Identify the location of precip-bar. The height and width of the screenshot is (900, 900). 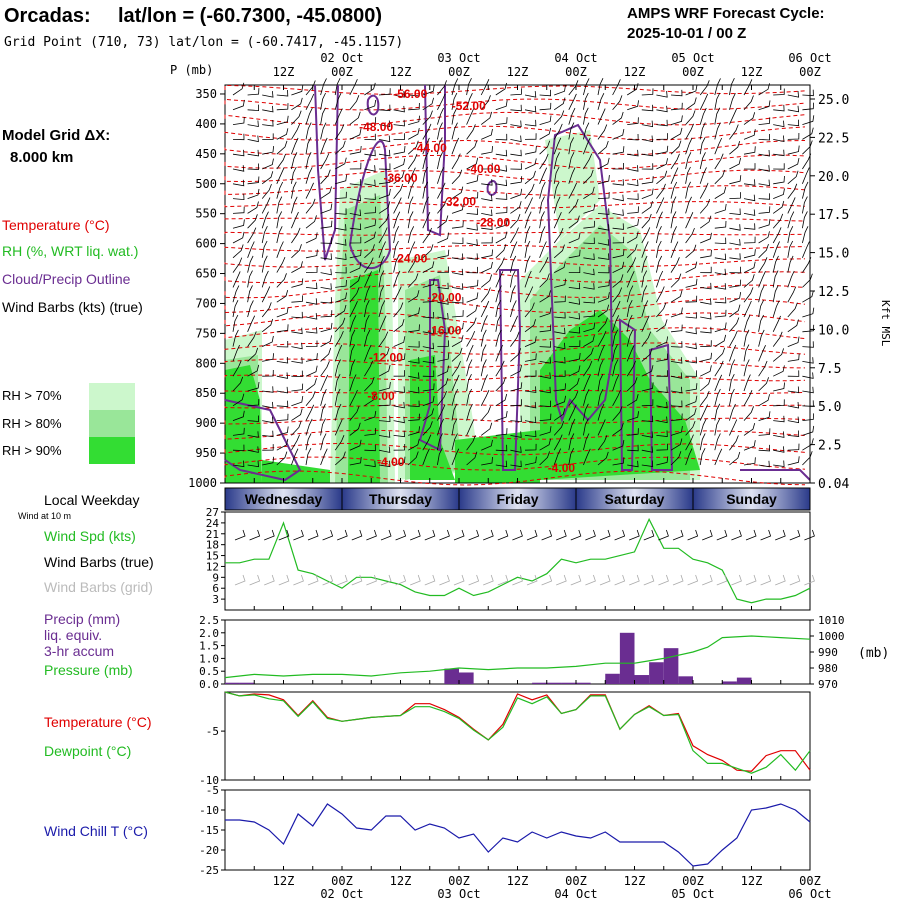
(247, 683).